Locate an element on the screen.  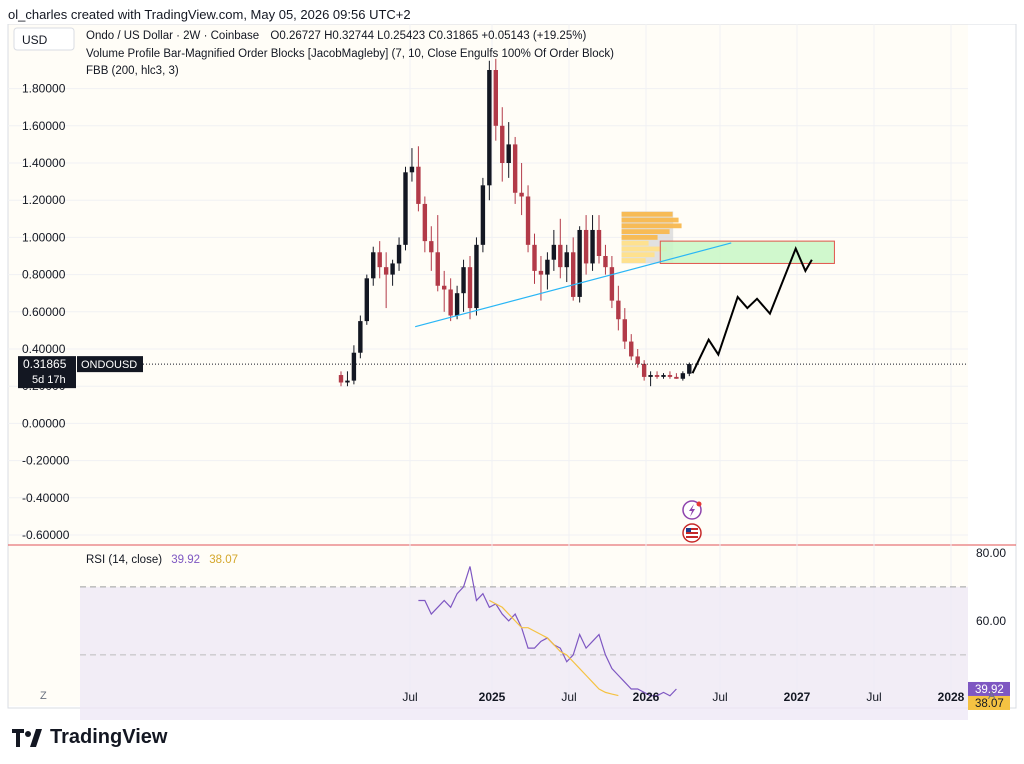
ascending-trendline is located at coordinates (573, 285).